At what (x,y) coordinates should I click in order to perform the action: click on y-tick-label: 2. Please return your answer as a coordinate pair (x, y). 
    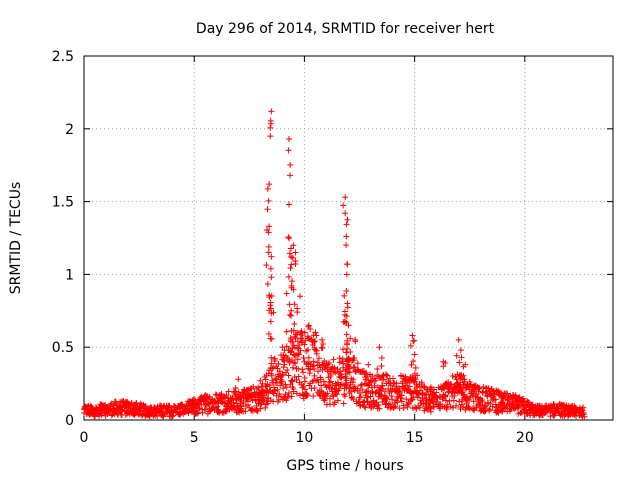
    Looking at the image, I should click on (69, 130).